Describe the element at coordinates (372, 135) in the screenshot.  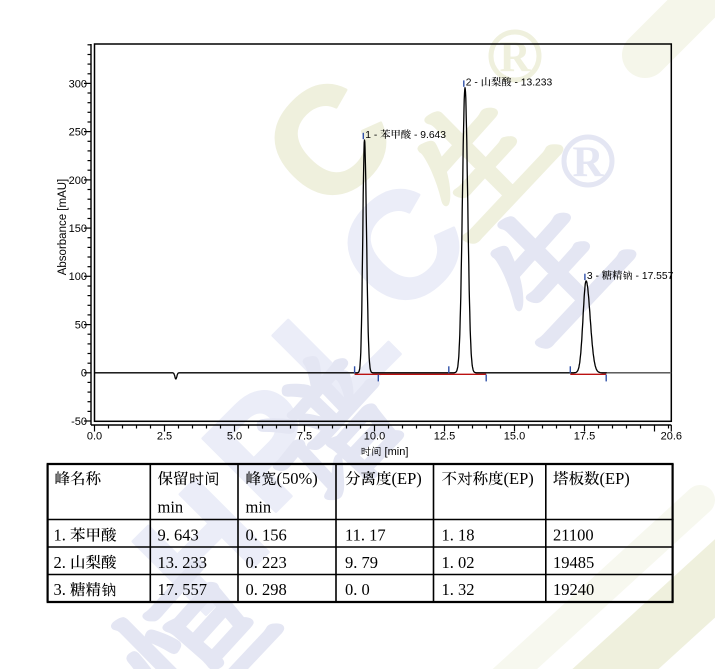
I see `svg-text: 1 -` at that location.